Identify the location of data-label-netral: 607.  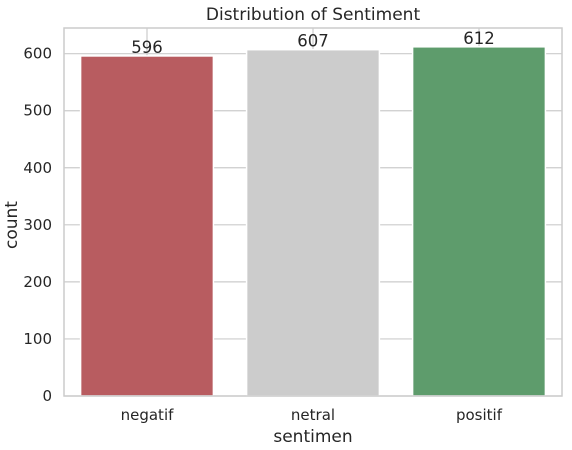
(313, 41).